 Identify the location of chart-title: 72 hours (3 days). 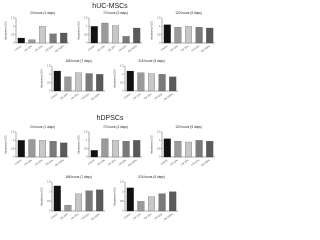
(115, 127).